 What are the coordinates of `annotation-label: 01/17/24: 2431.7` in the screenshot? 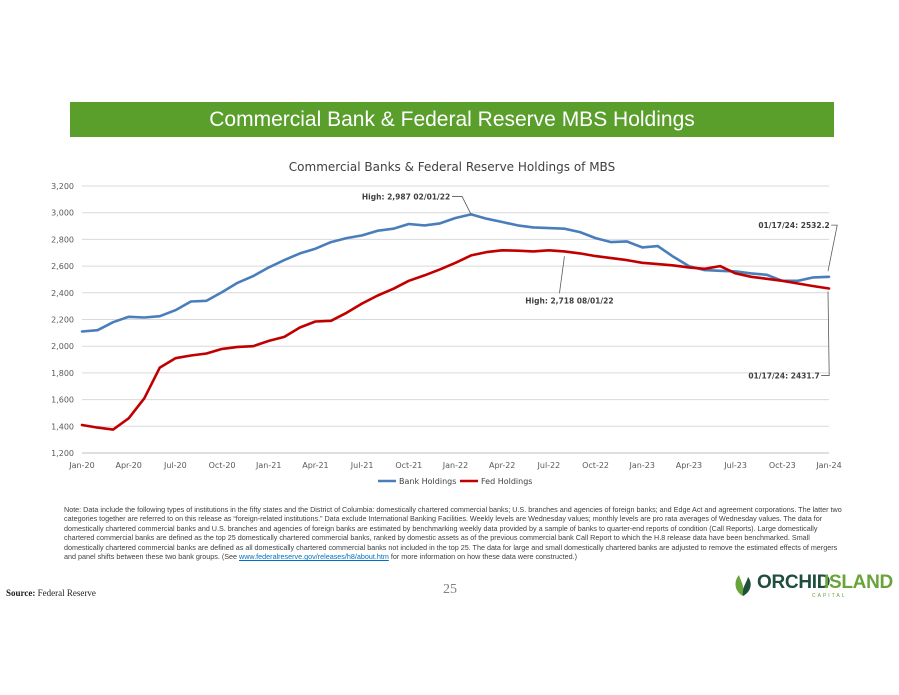 It's located at (783, 376).